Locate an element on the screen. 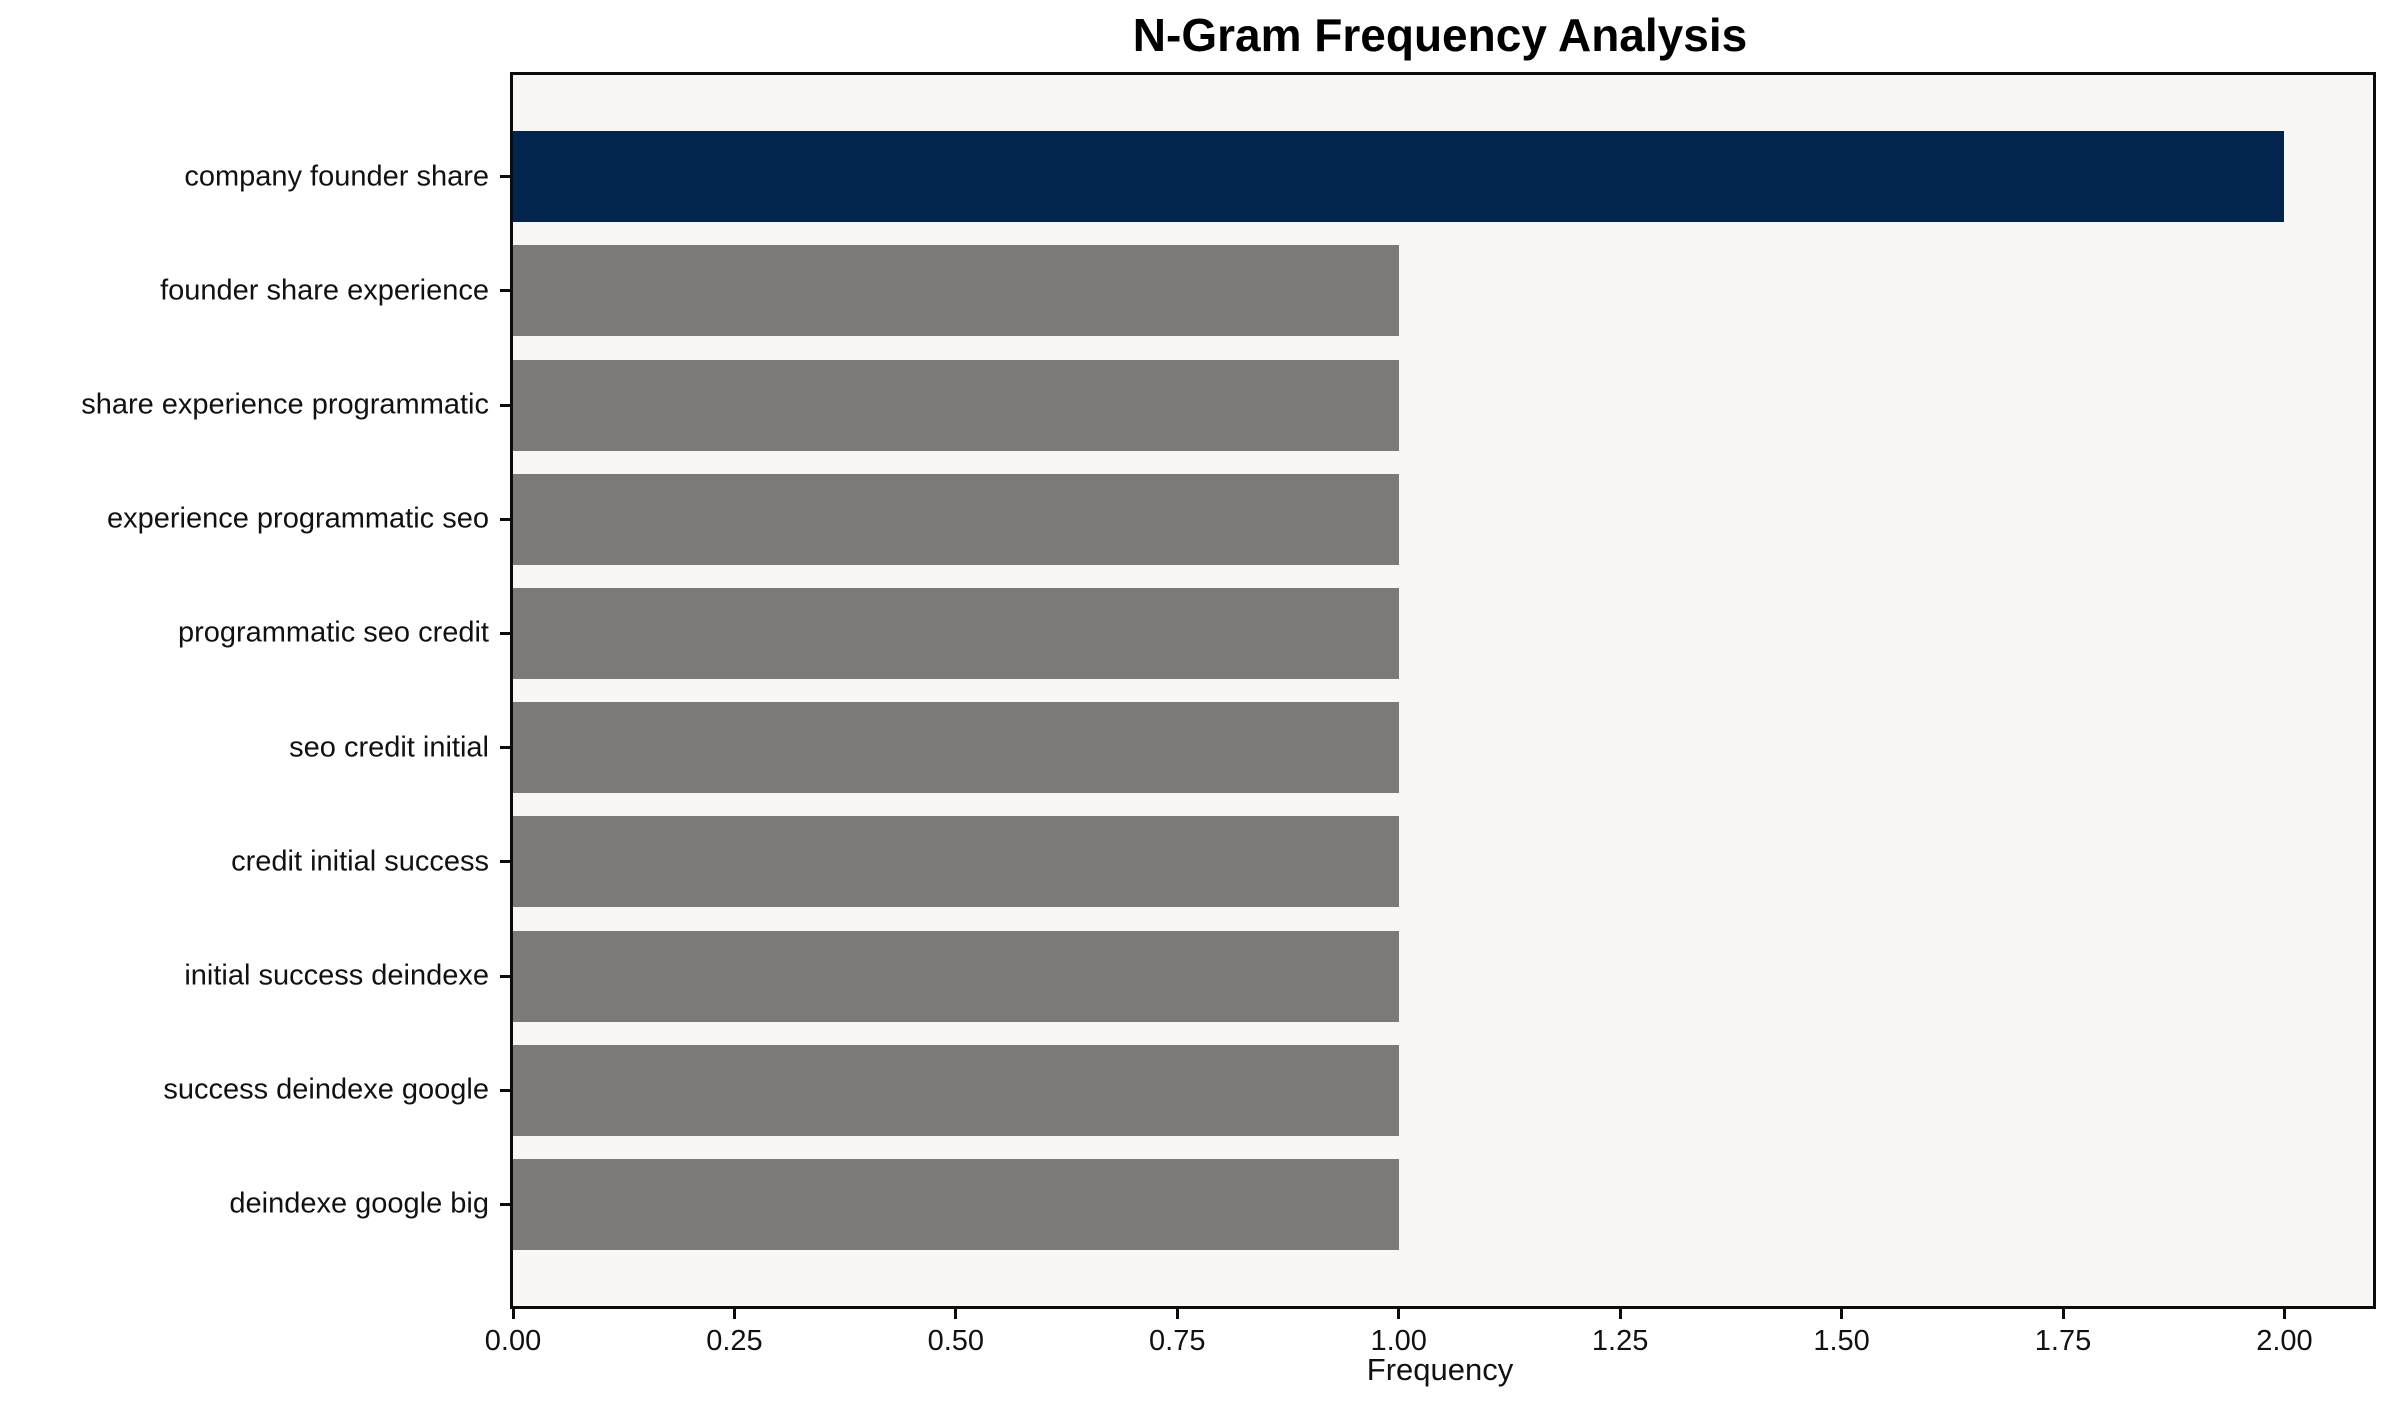 This screenshot has height=1414, width=2388. x-tick-label-5: 1.25 is located at coordinates (1620, 1341).